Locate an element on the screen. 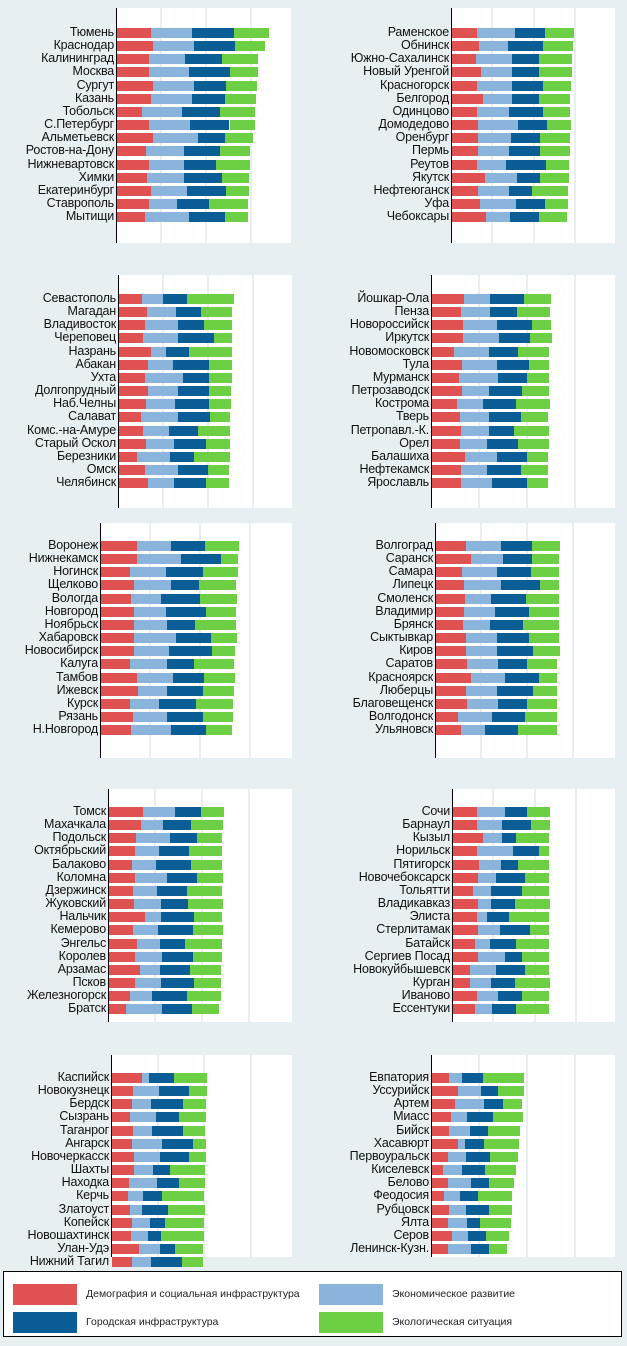 The image size is (627, 1346). city-label: Ставрополь is located at coordinates (80, 202).